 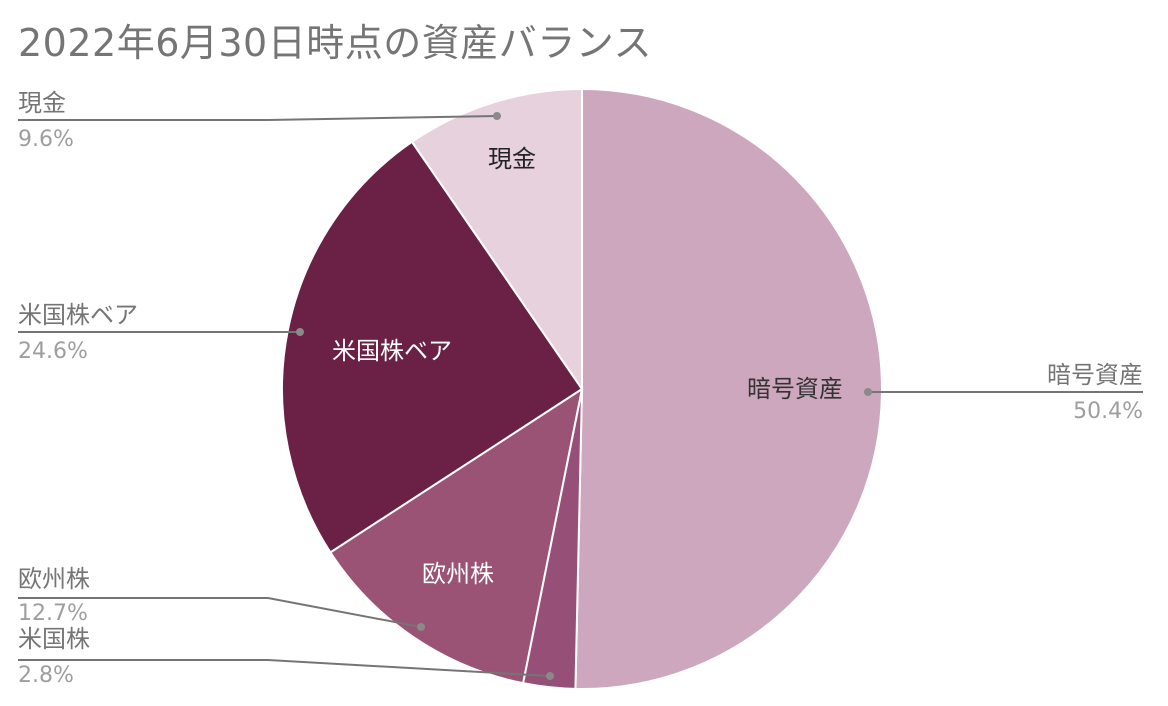 What do you see at coordinates (335, 43) in the screenshot?
I see `chart-title: 2022年6月30日時点の資産バランス` at bounding box center [335, 43].